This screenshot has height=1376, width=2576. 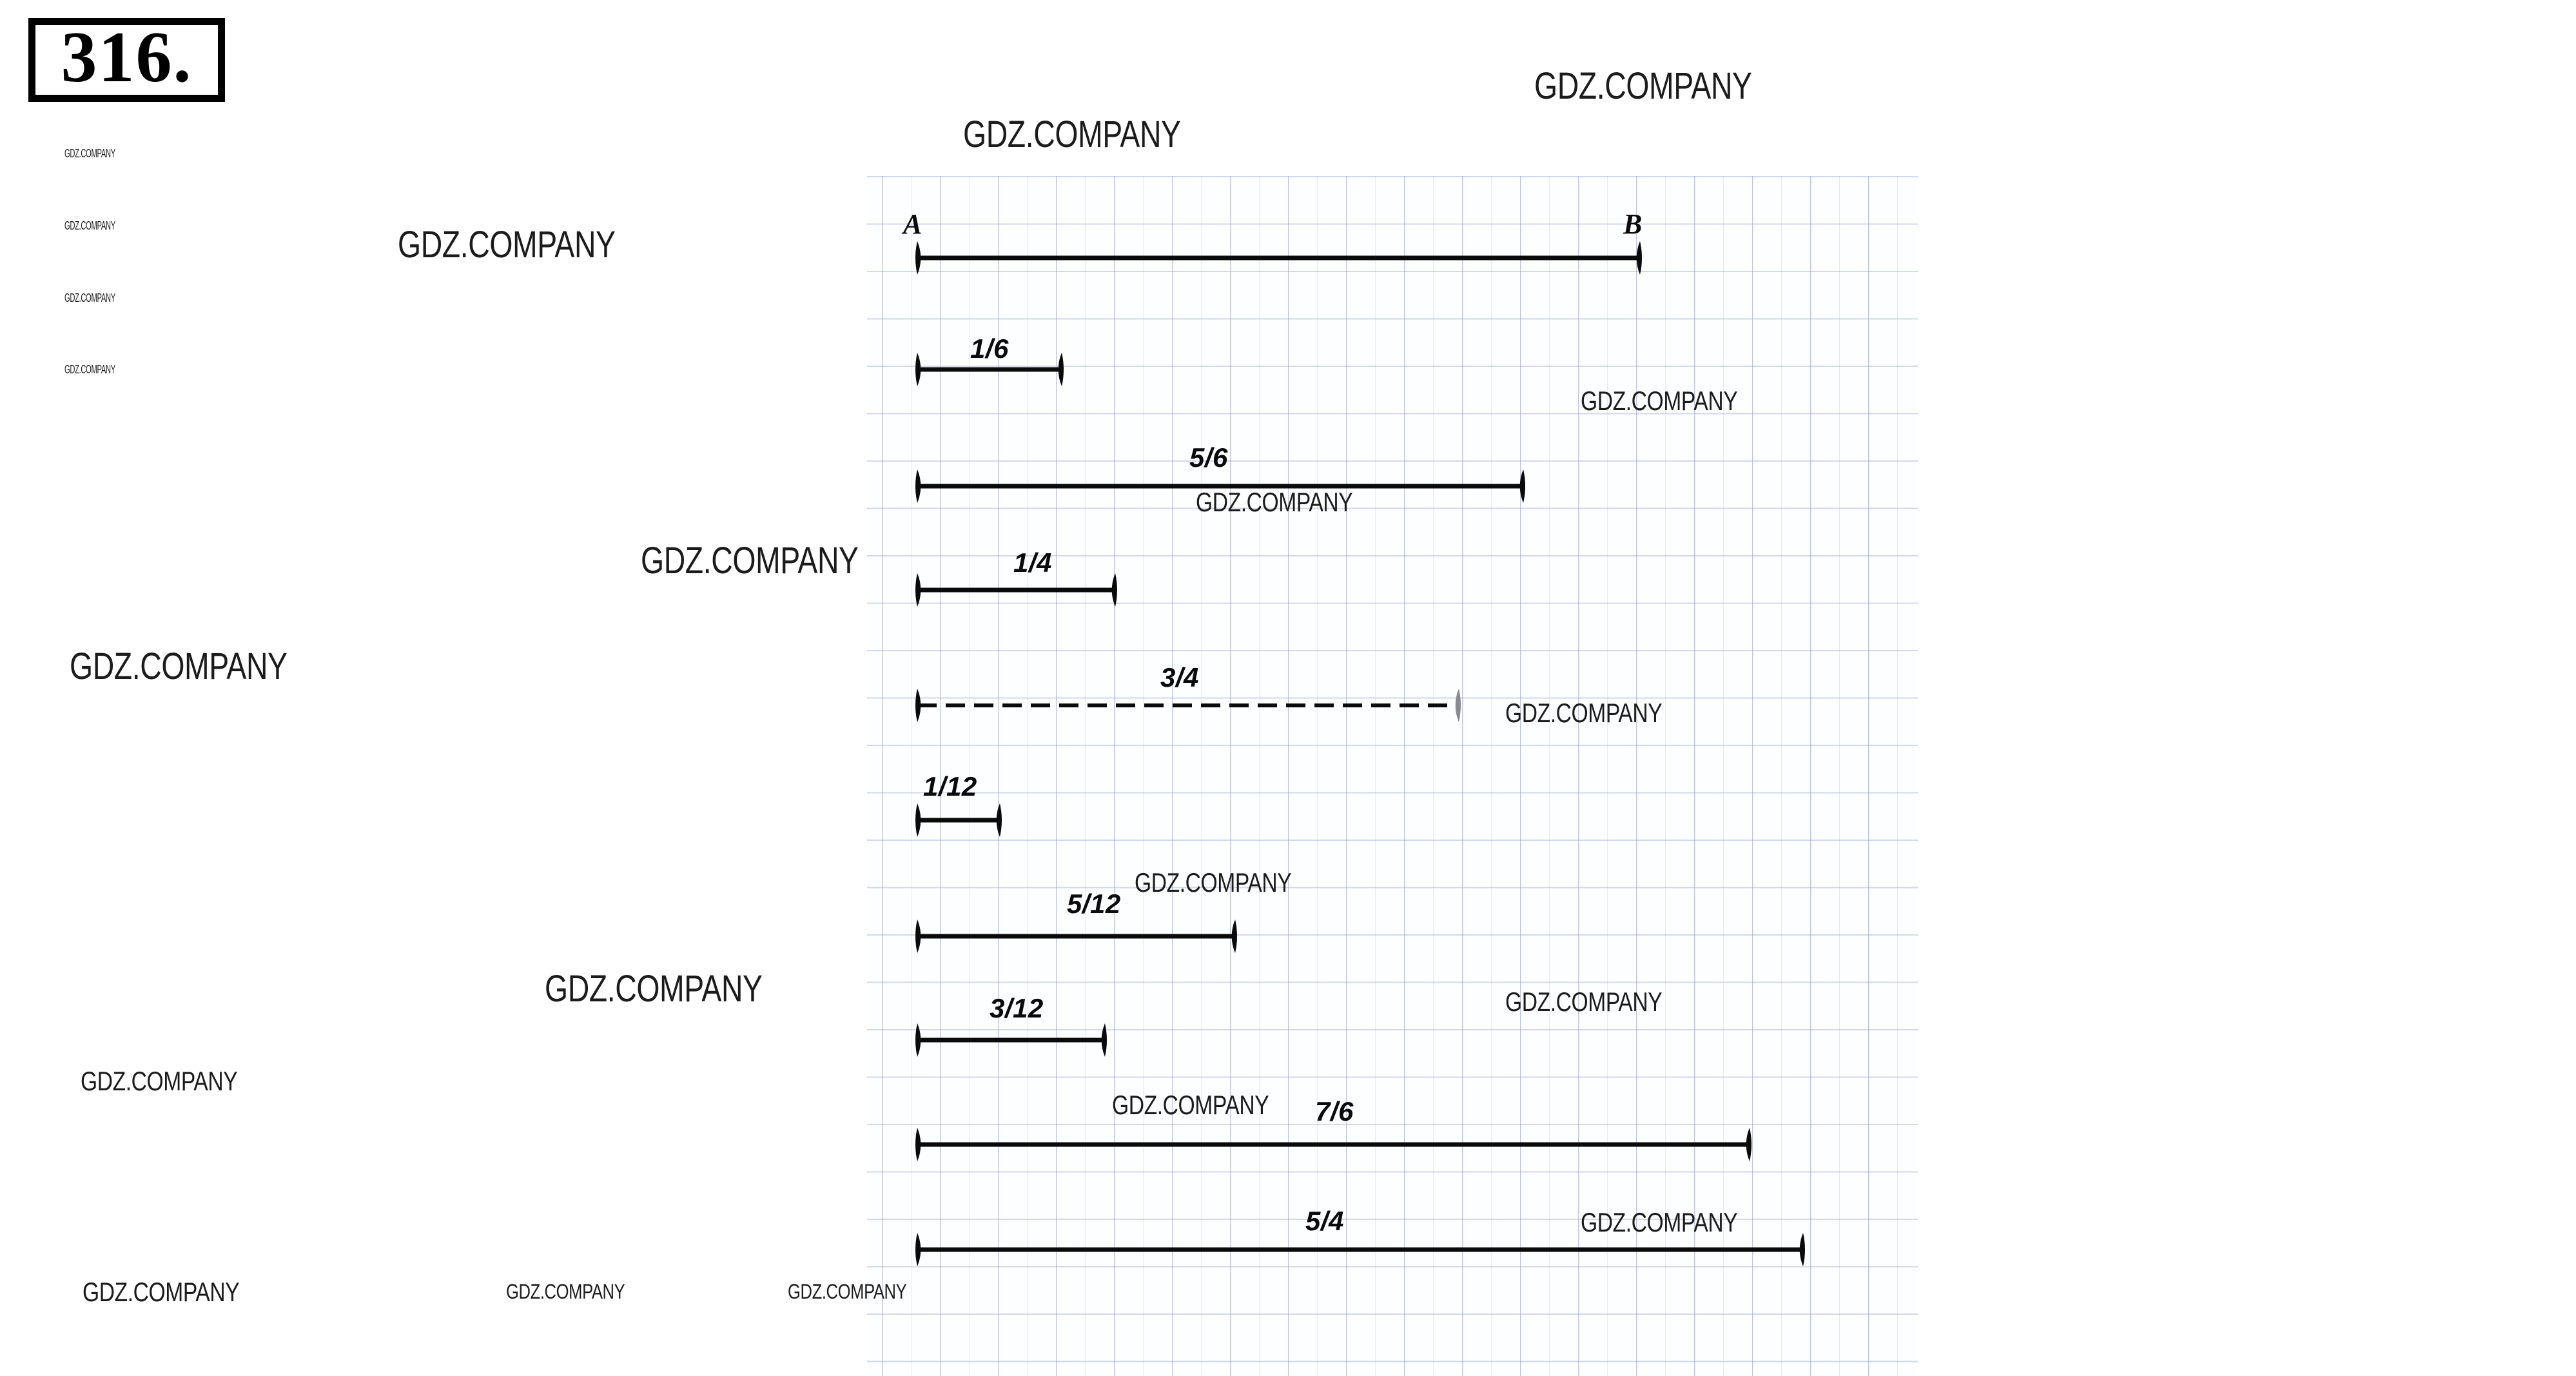 What do you see at coordinates (127, 57) in the screenshot?
I see `exercise-number-text: 316.` at bounding box center [127, 57].